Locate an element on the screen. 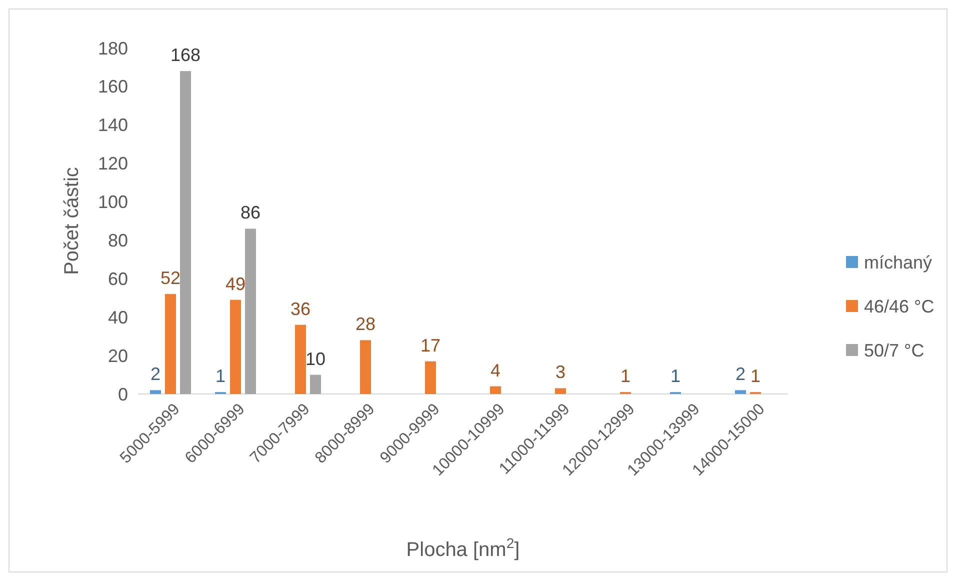 The height and width of the screenshot is (581, 956). y-tick-label: 140 is located at coordinates (113, 125).